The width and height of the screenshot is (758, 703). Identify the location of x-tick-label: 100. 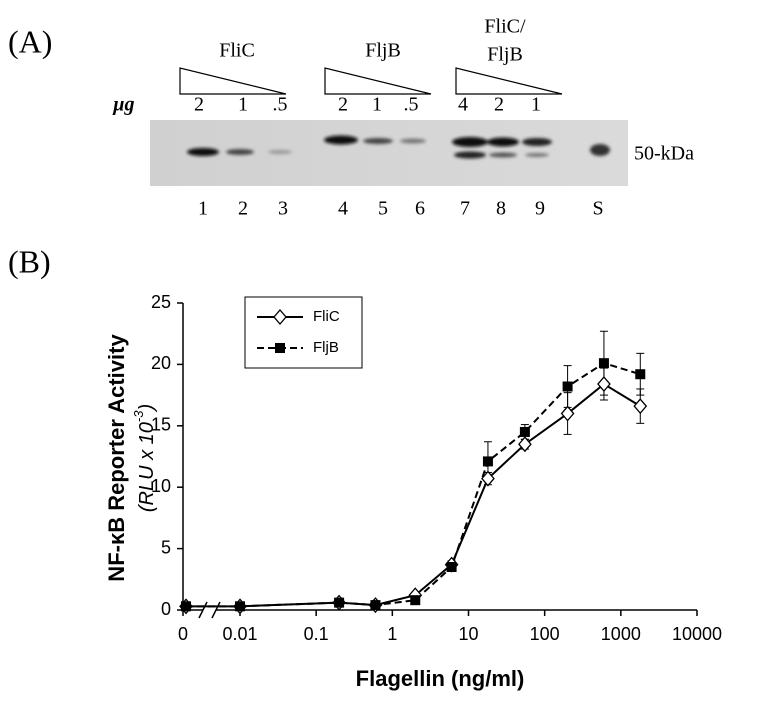
(545, 634).